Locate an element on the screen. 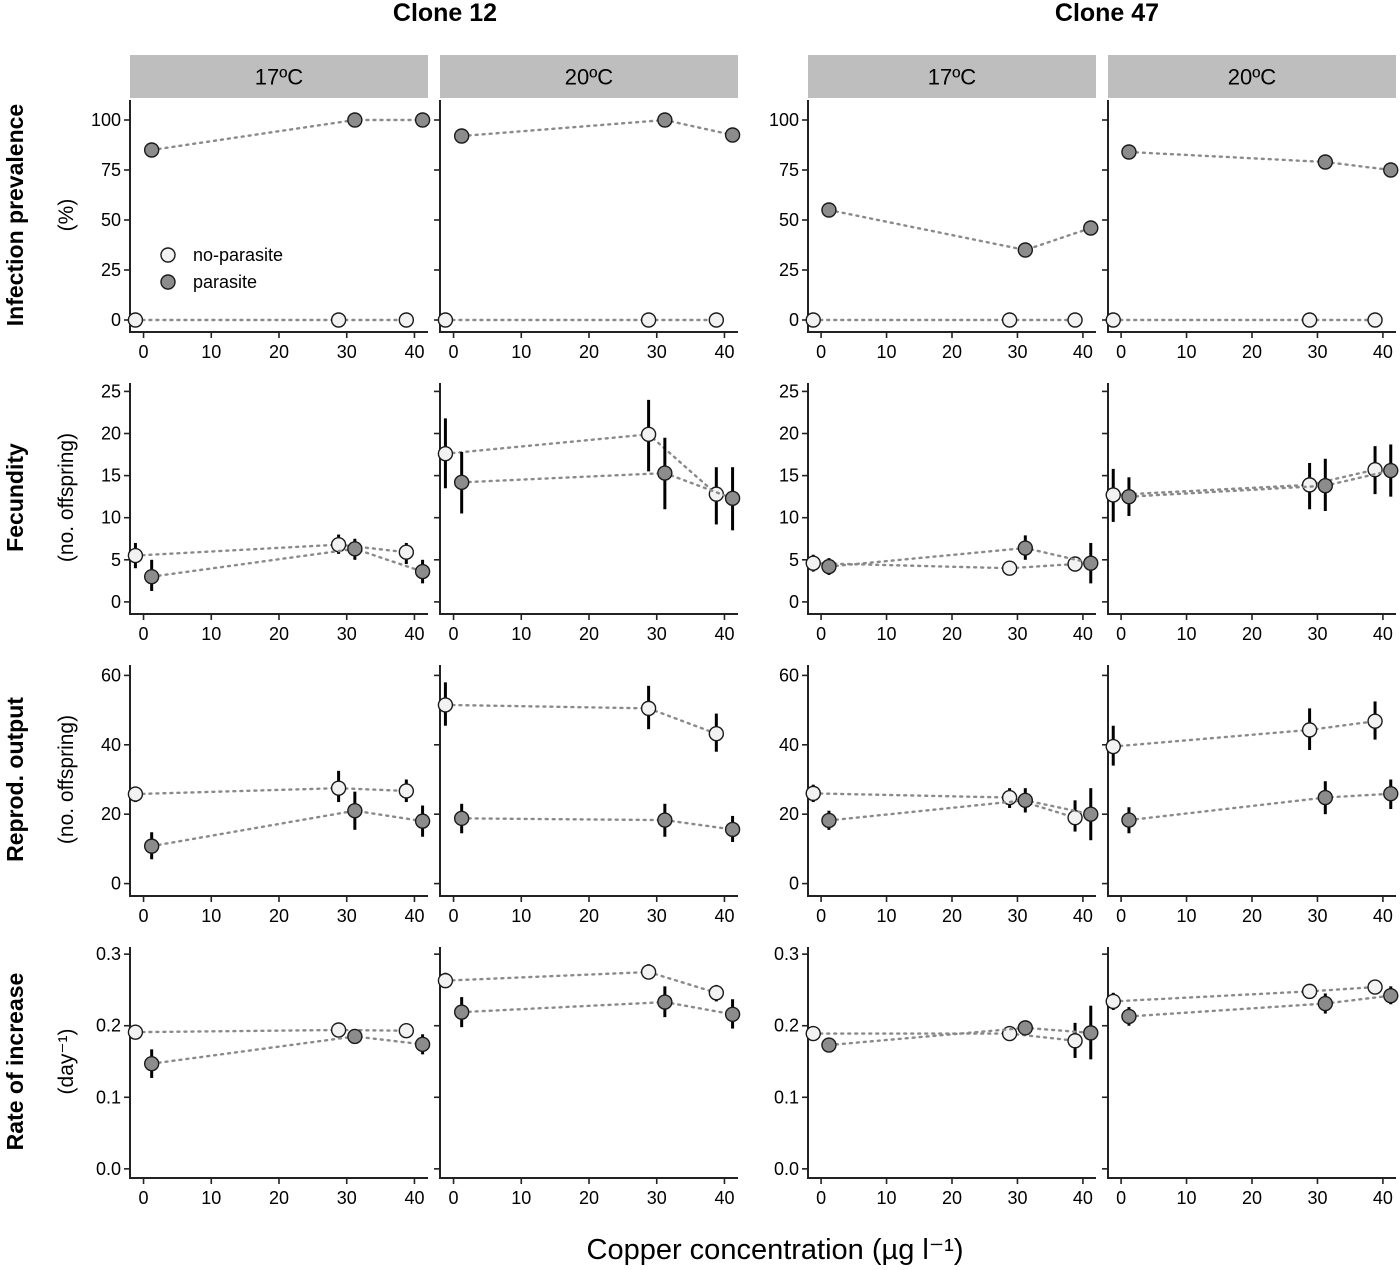 The image size is (1400, 1270). panel-row1-col1: 0 10 20 30 40 is located at coordinates (587, 513).